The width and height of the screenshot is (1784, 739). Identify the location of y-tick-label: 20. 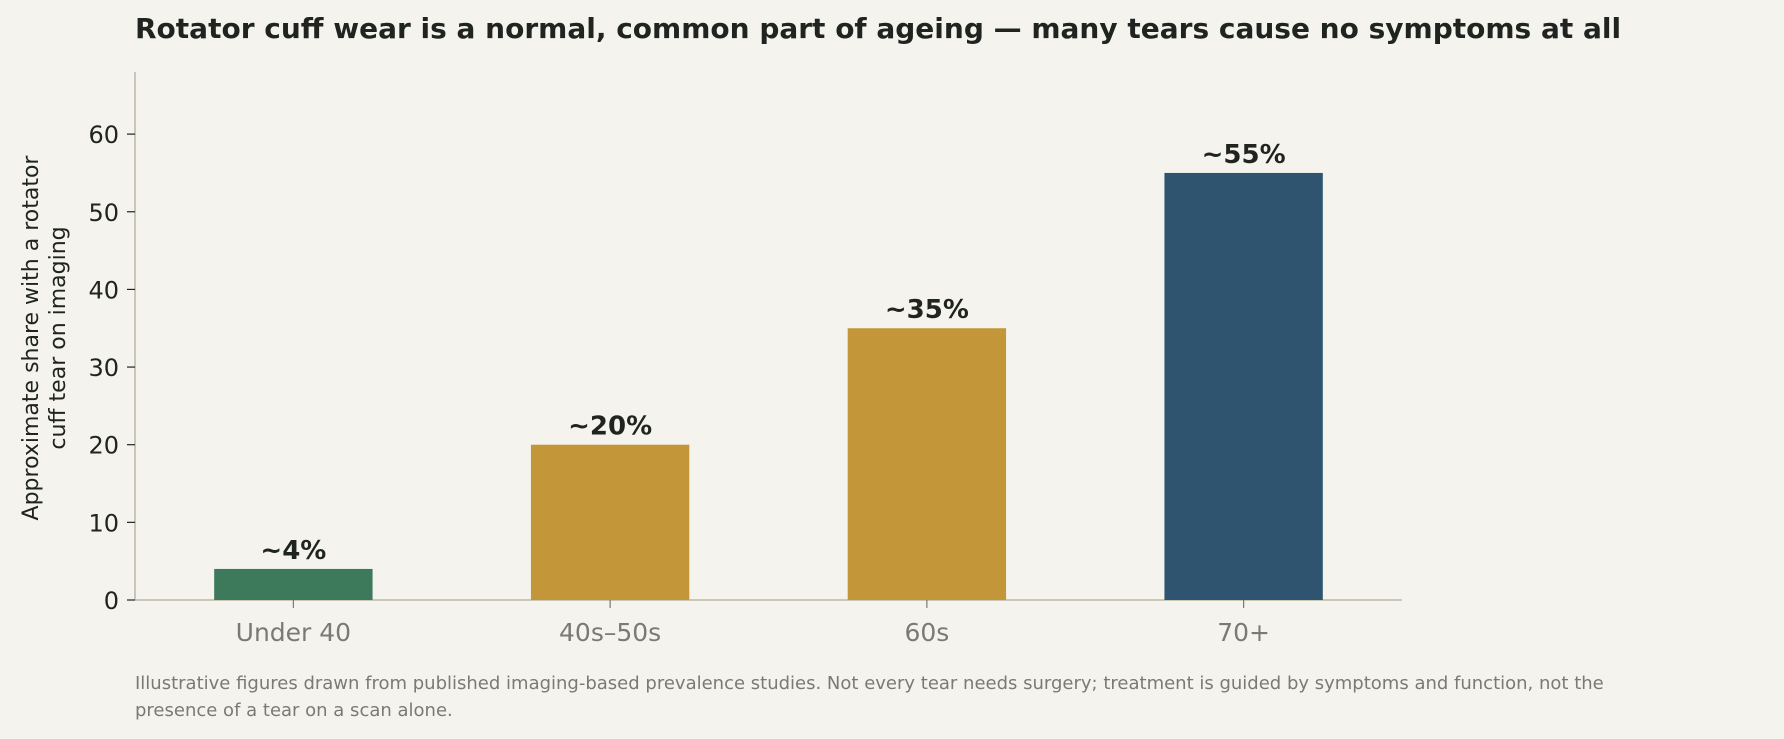
(103, 446).